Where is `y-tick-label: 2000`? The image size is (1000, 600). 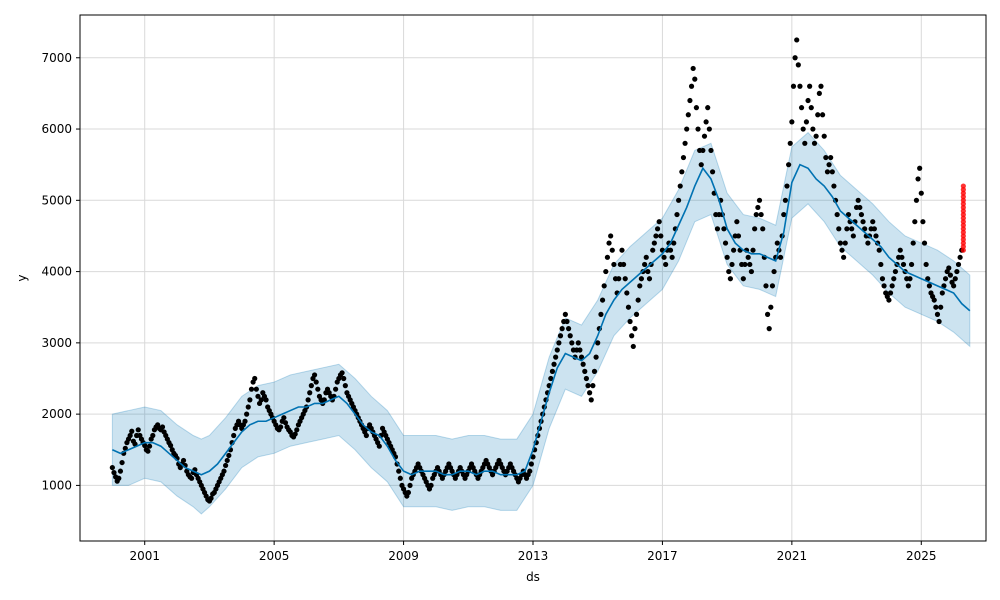 y-tick-label: 2000 is located at coordinates (56, 414).